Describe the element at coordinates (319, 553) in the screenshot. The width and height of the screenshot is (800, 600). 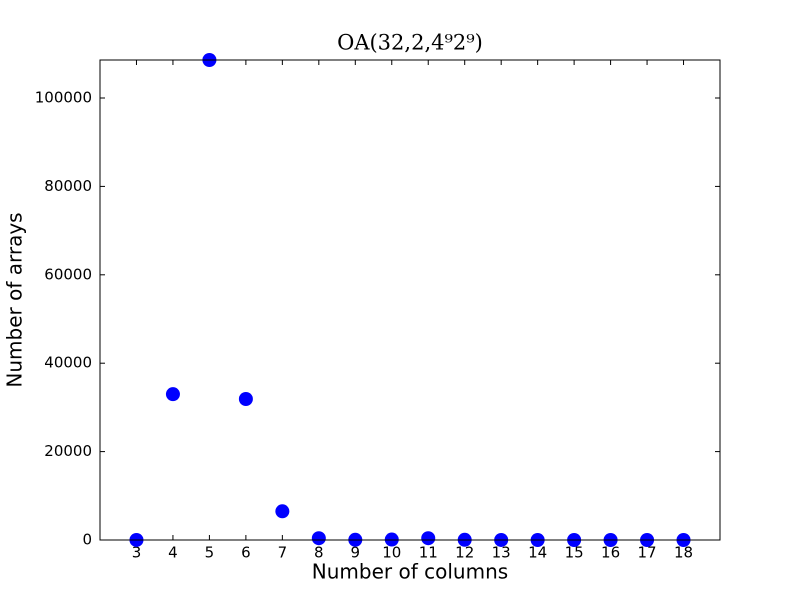
I see `x-tick-label: 8` at that location.